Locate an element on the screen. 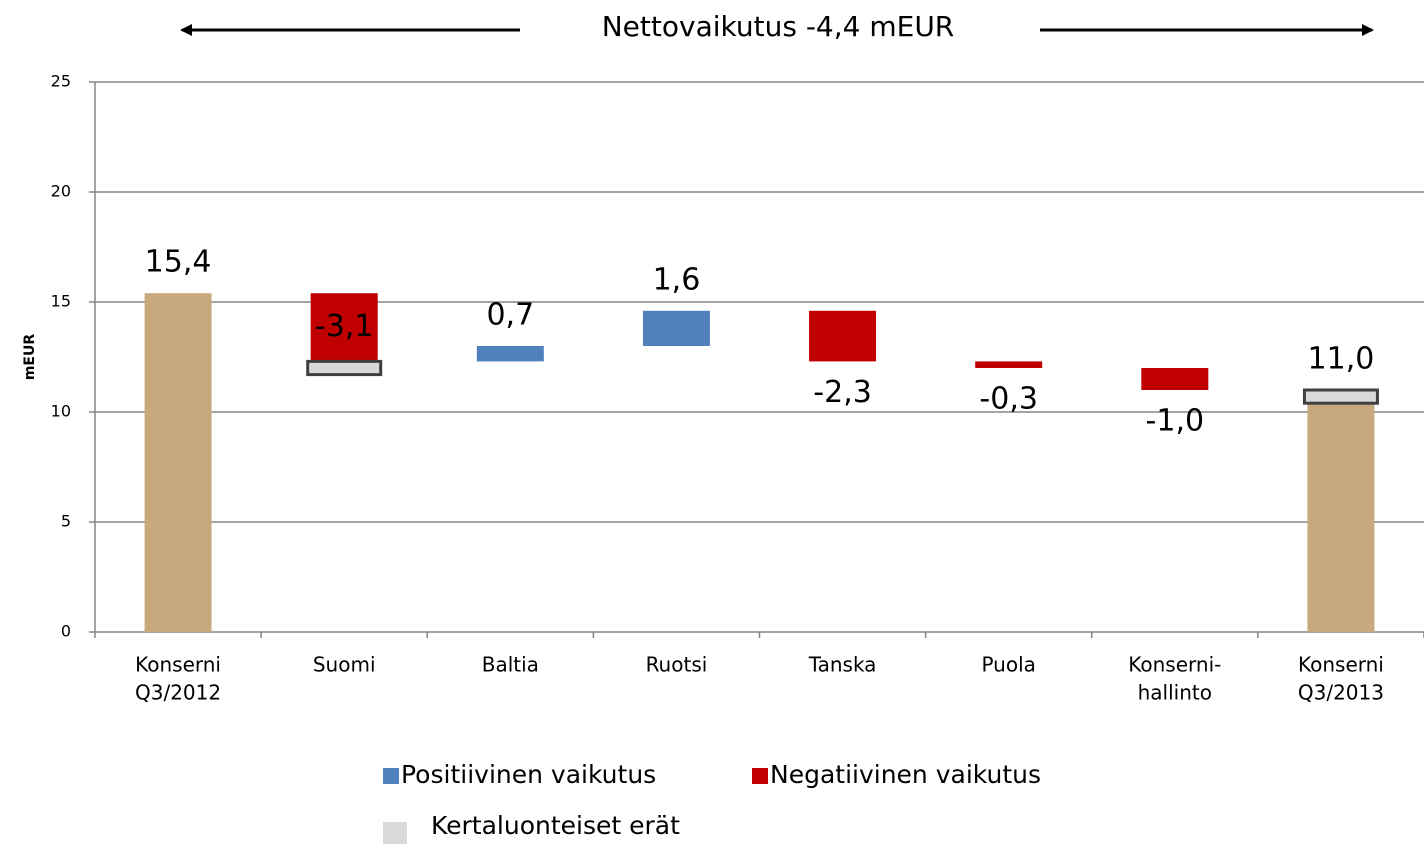 This screenshot has width=1424, height=847. x-tick-label: Konserni- is located at coordinates (1174, 665).